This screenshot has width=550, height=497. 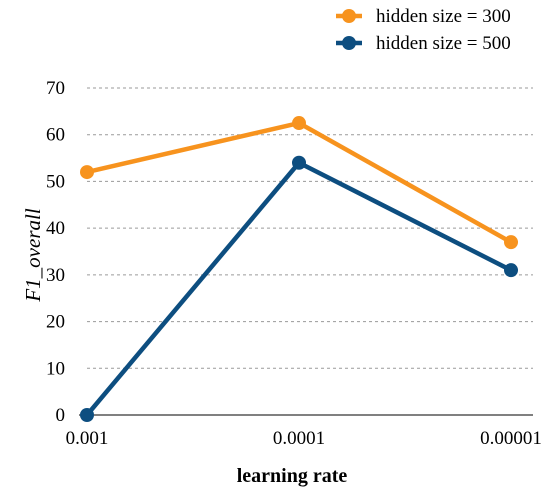 I want to click on x-tick-label: 0.00001, so click(x=511, y=438).